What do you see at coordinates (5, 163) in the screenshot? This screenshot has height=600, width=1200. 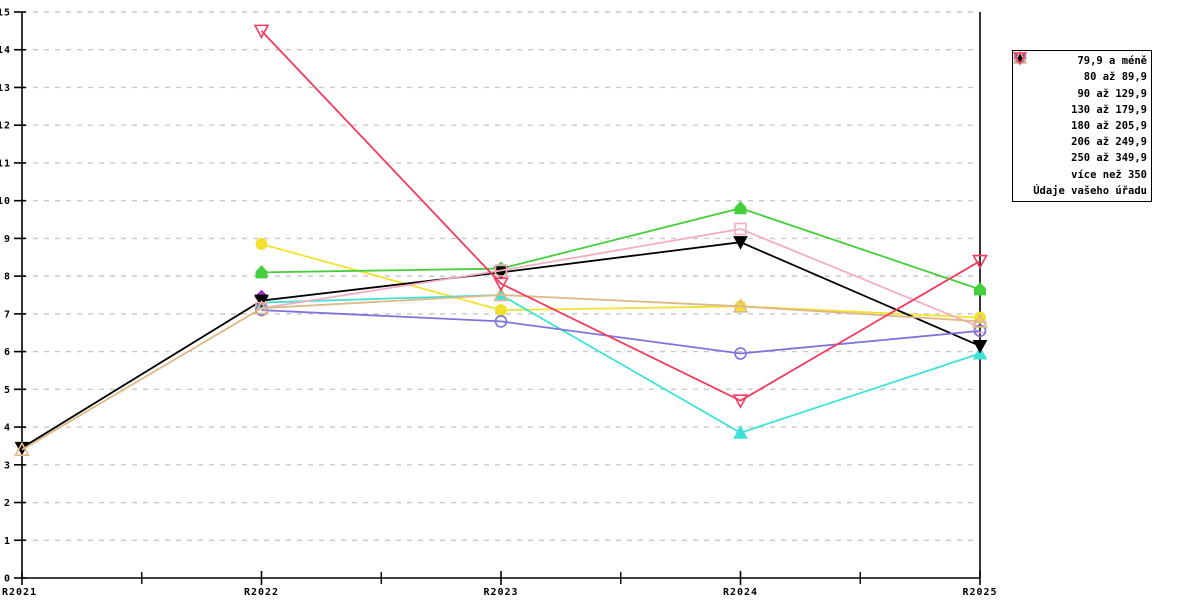 I see `y-tick-label: 11` at bounding box center [5, 163].